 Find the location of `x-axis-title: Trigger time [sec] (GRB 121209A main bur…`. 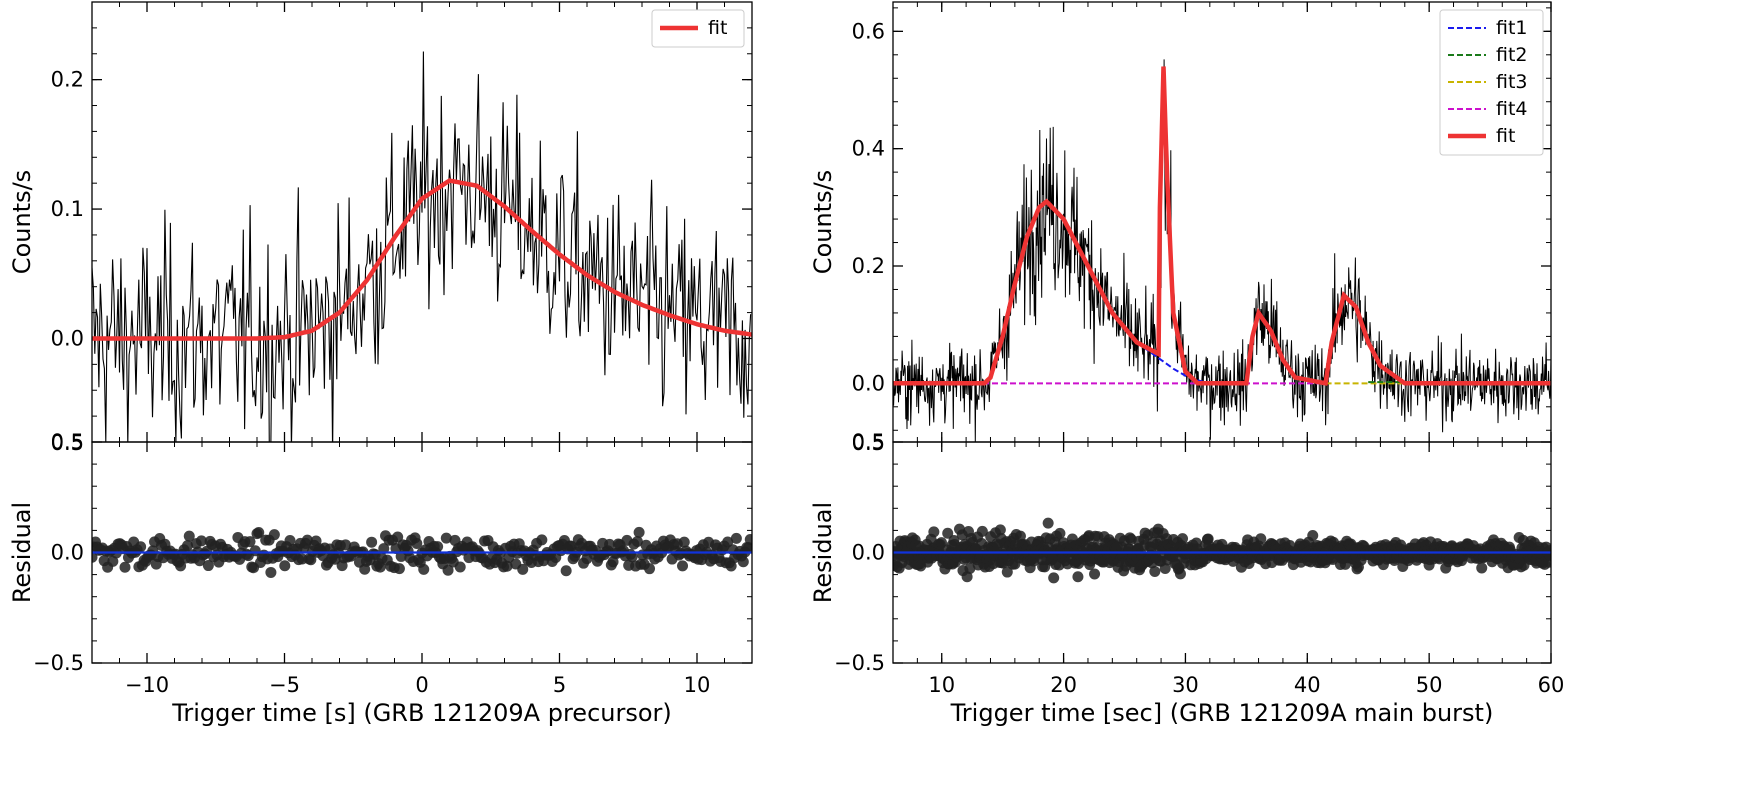

x-axis-title: Trigger time [sec] (GRB 121209A main bur… is located at coordinates (1222, 713).